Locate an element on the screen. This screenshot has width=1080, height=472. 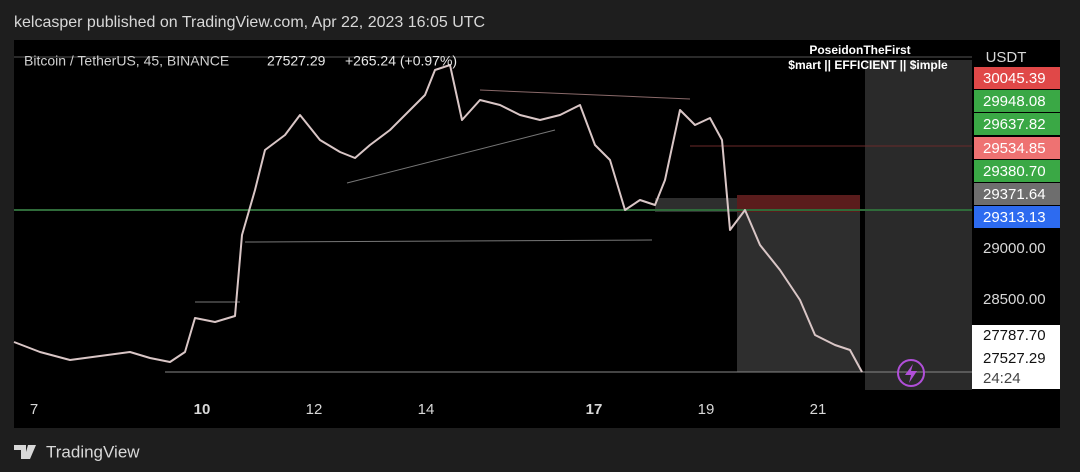
last-price: 27527.29 is located at coordinates (296, 61).